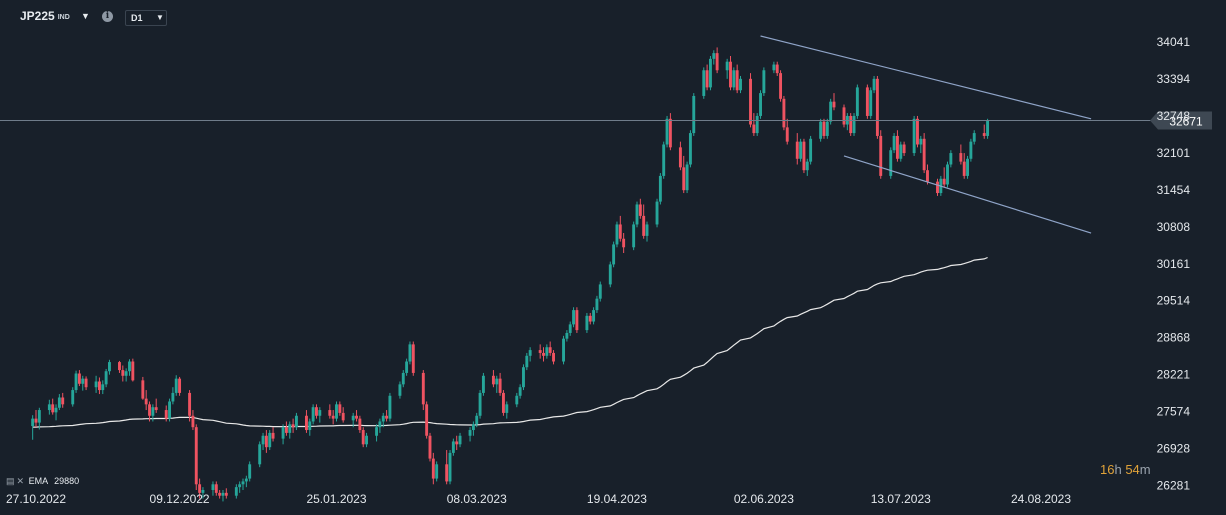 The height and width of the screenshot is (515, 1226). What do you see at coordinates (137, 18) in the screenshot?
I see `timeframe-label: D1` at bounding box center [137, 18].